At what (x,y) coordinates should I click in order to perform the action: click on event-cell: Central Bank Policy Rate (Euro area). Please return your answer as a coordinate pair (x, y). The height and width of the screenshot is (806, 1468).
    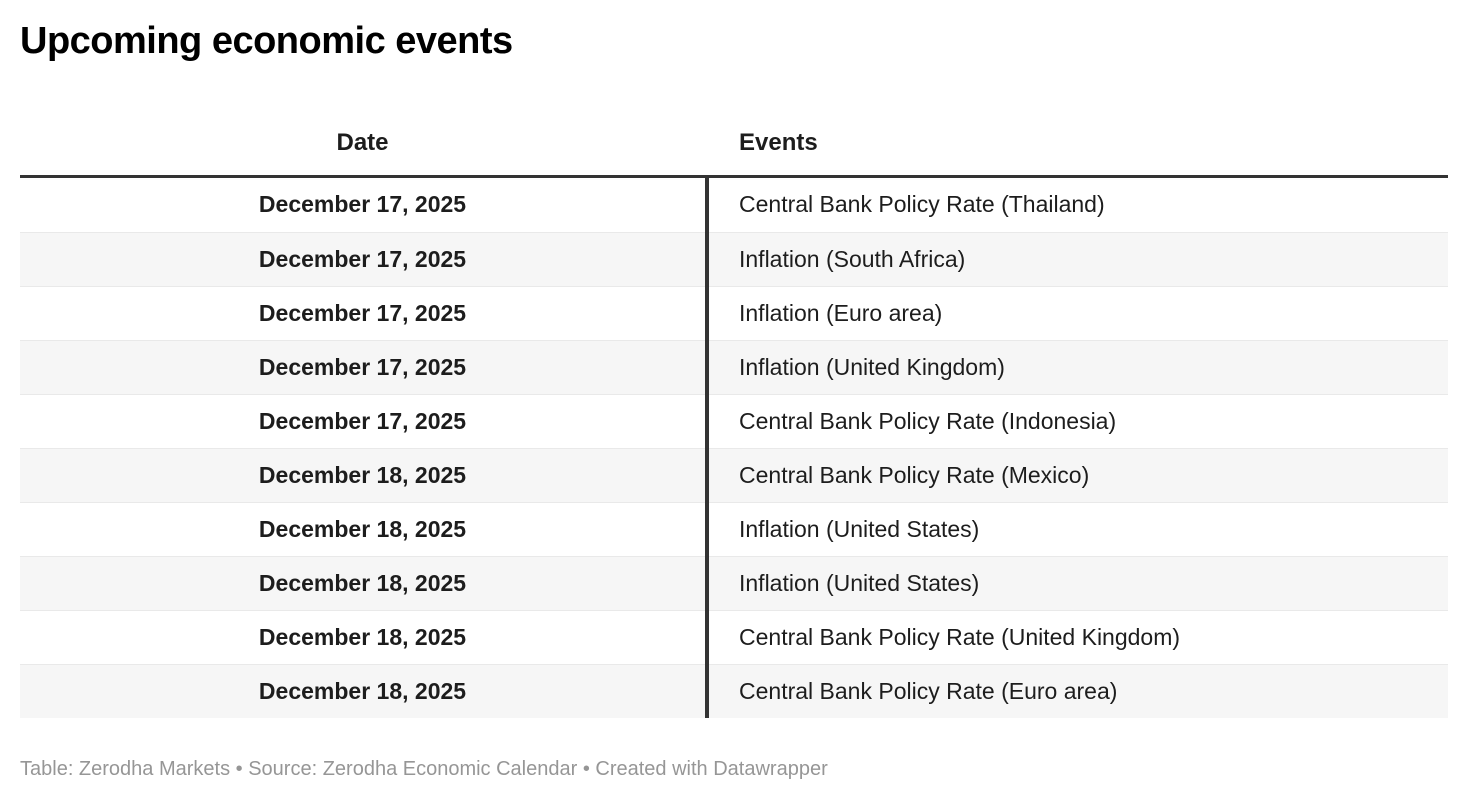
    Looking at the image, I should click on (928, 690).